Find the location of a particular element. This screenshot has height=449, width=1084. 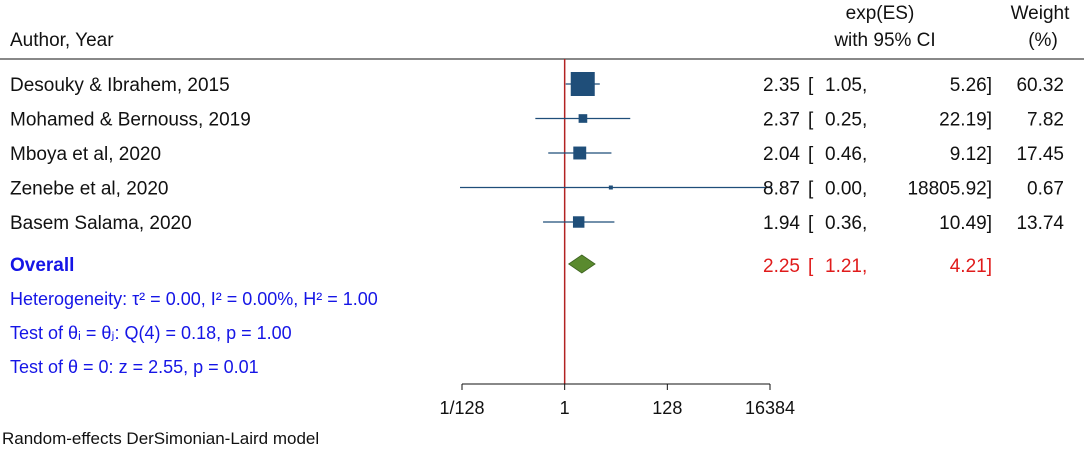

ci-upper-text: 18805.92] is located at coordinates (949, 189).